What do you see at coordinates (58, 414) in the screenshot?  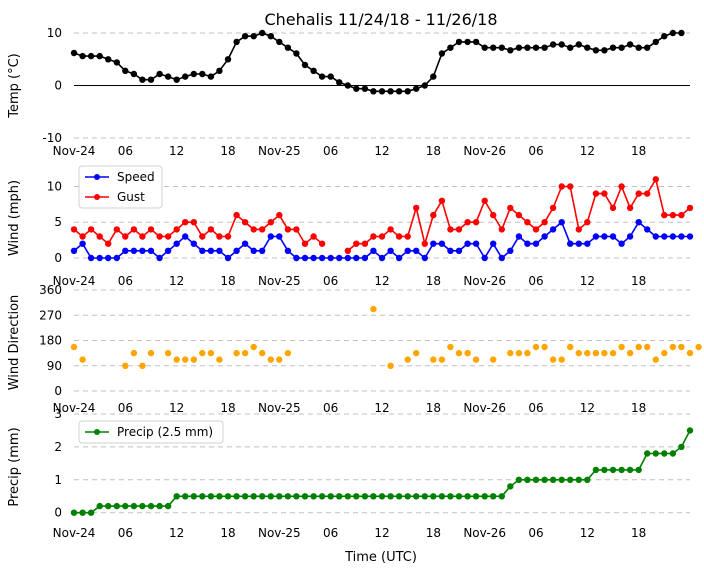 I see `y-tick-label: 3` at bounding box center [58, 414].